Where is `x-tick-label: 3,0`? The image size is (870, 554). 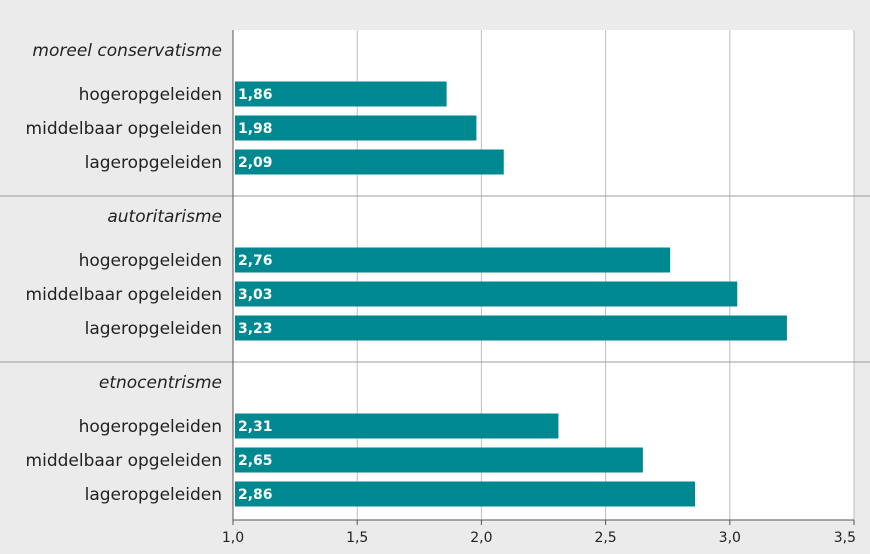 x-tick-label: 3,0 is located at coordinates (730, 538).